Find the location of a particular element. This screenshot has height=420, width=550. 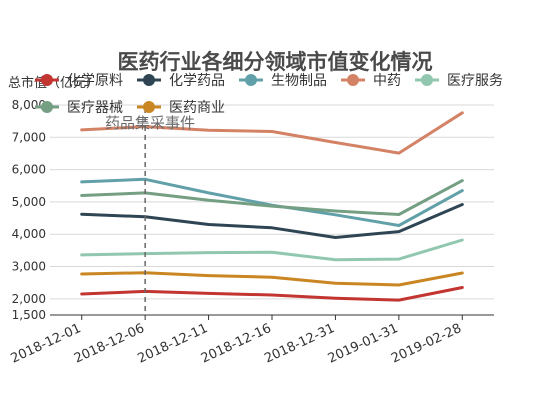

event-marker-label: 药品集采事件 is located at coordinates (150, 123).